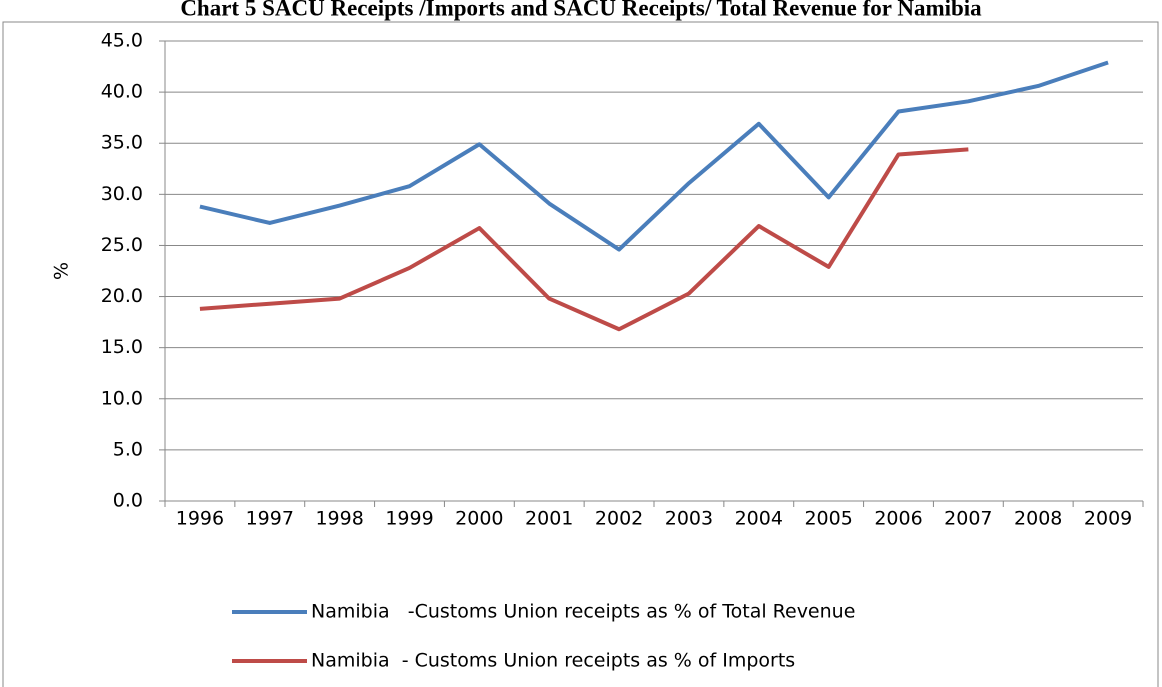 This screenshot has height=687, width=1162. What do you see at coordinates (62, 271) in the screenshot?
I see `y-axis-label: %` at bounding box center [62, 271].